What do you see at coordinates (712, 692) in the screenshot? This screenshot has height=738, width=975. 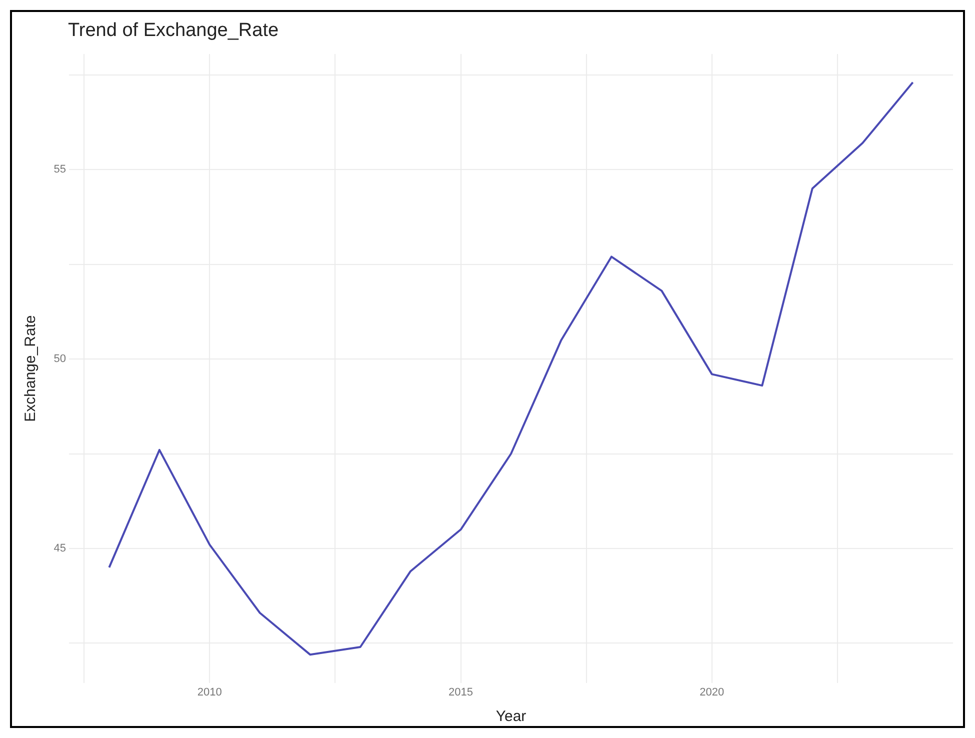 I see `x-tick-label: 2020` at bounding box center [712, 692].